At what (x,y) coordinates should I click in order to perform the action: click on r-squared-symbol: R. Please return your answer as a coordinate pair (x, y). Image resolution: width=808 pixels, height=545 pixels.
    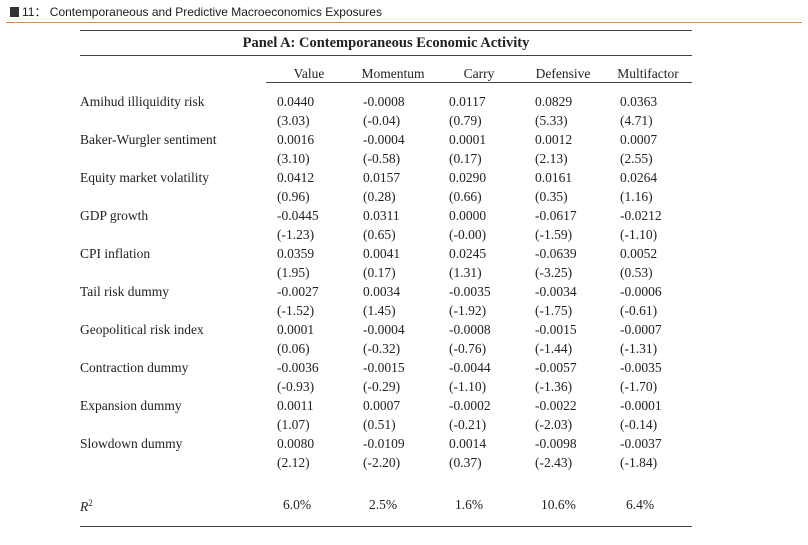
    Looking at the image, I should click on (84, 506).